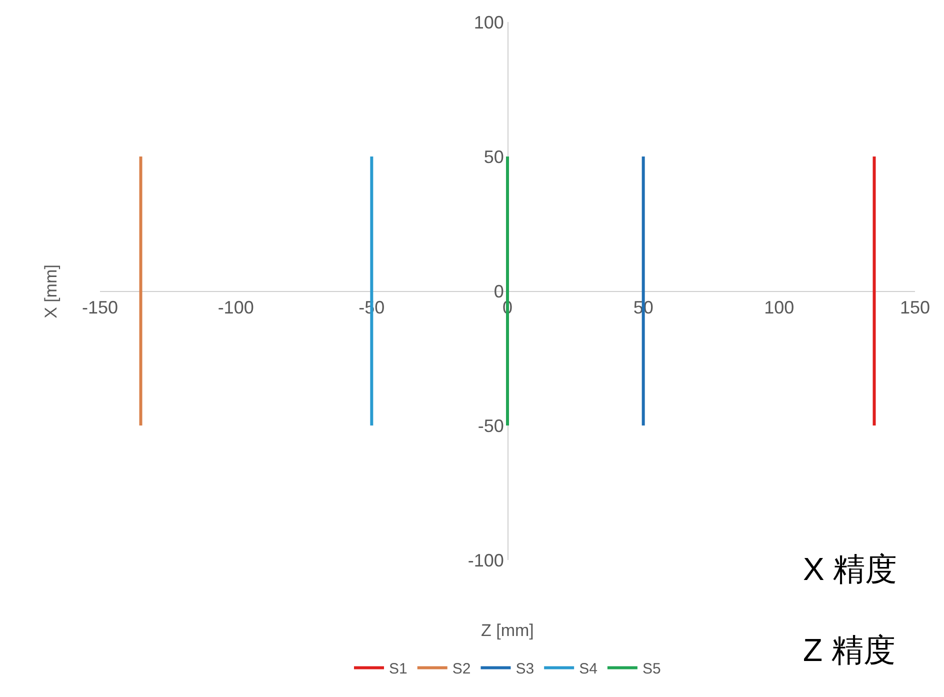  Describe the element at coordinates (588, 669) in the screenshot. I see `legend-label: S4` at that location.